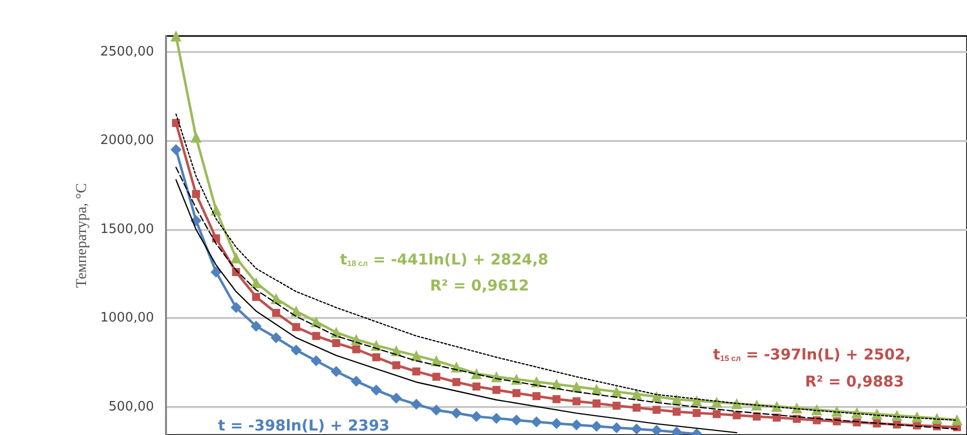 The height and width of the screenshot is (435, 967). I want to click on y-tick-label: 2500,00, so click(127, 52).